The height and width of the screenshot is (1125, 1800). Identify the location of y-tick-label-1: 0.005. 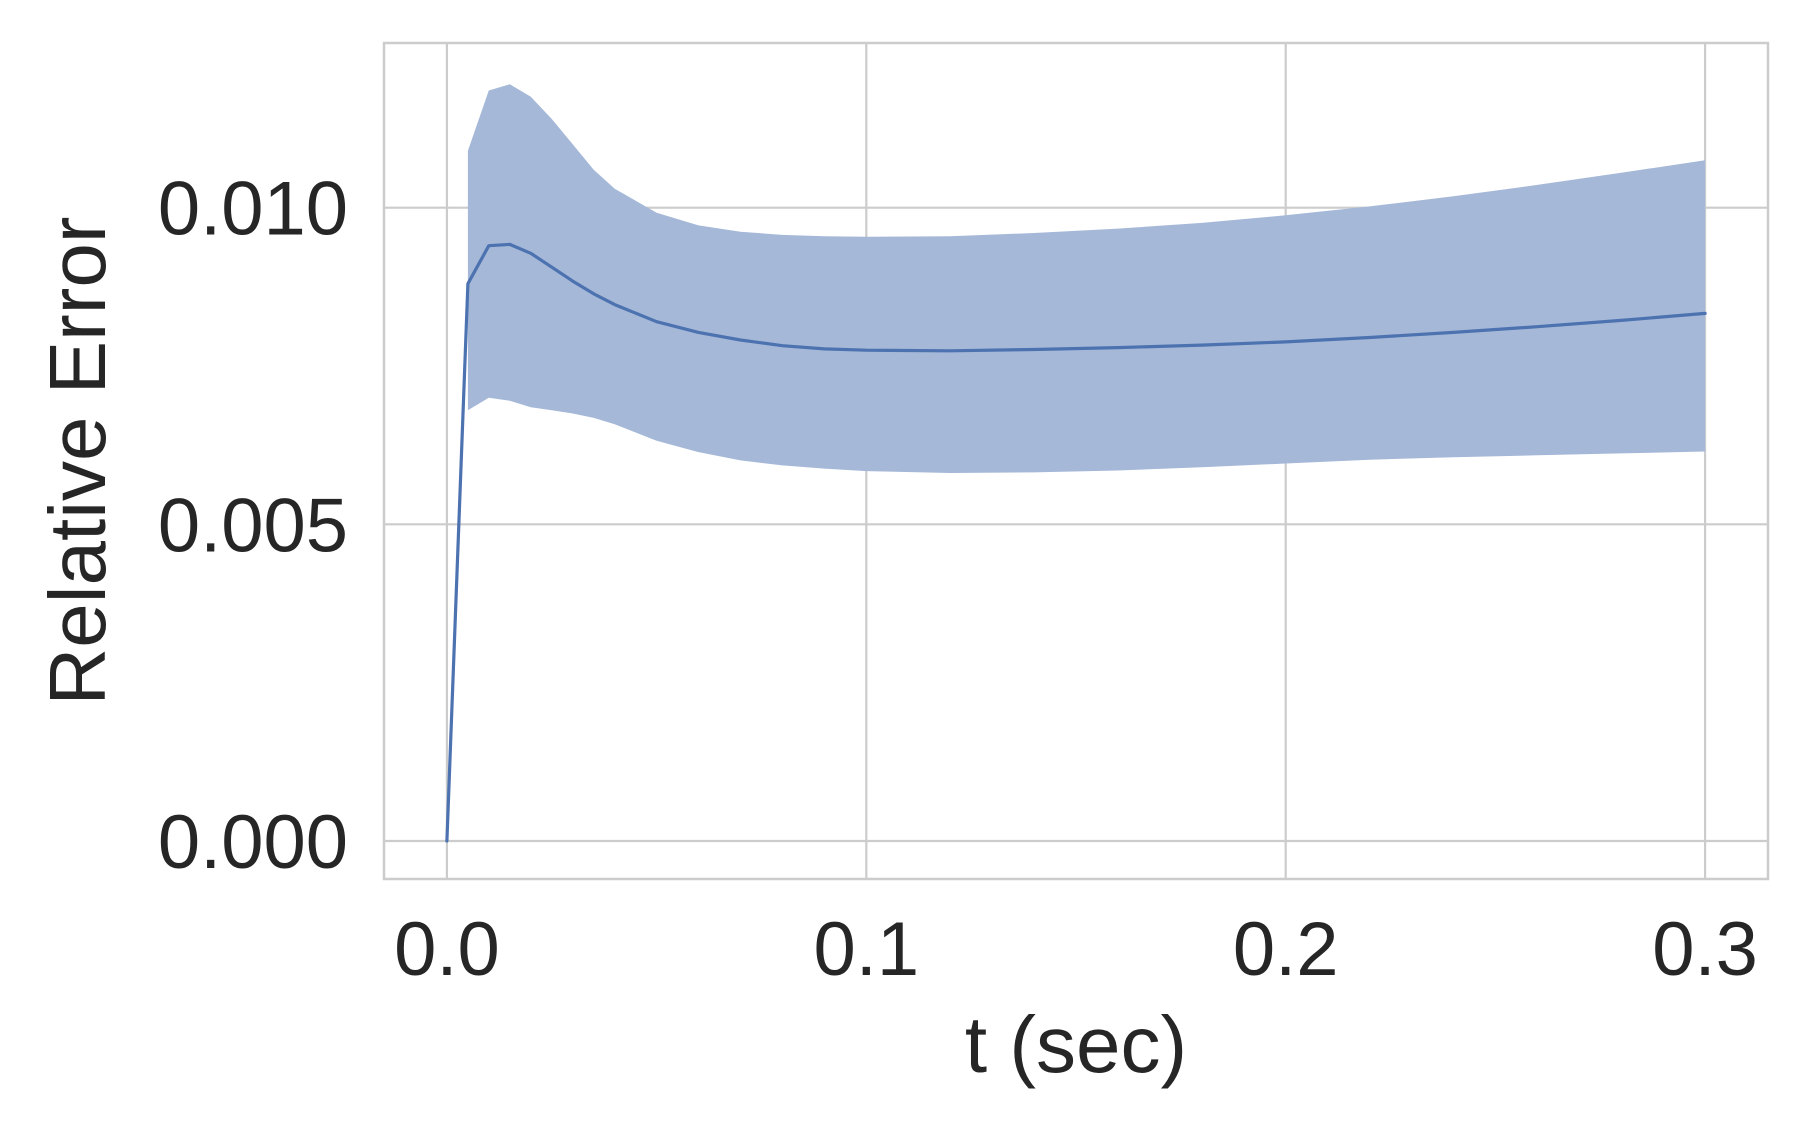
(253, 525).